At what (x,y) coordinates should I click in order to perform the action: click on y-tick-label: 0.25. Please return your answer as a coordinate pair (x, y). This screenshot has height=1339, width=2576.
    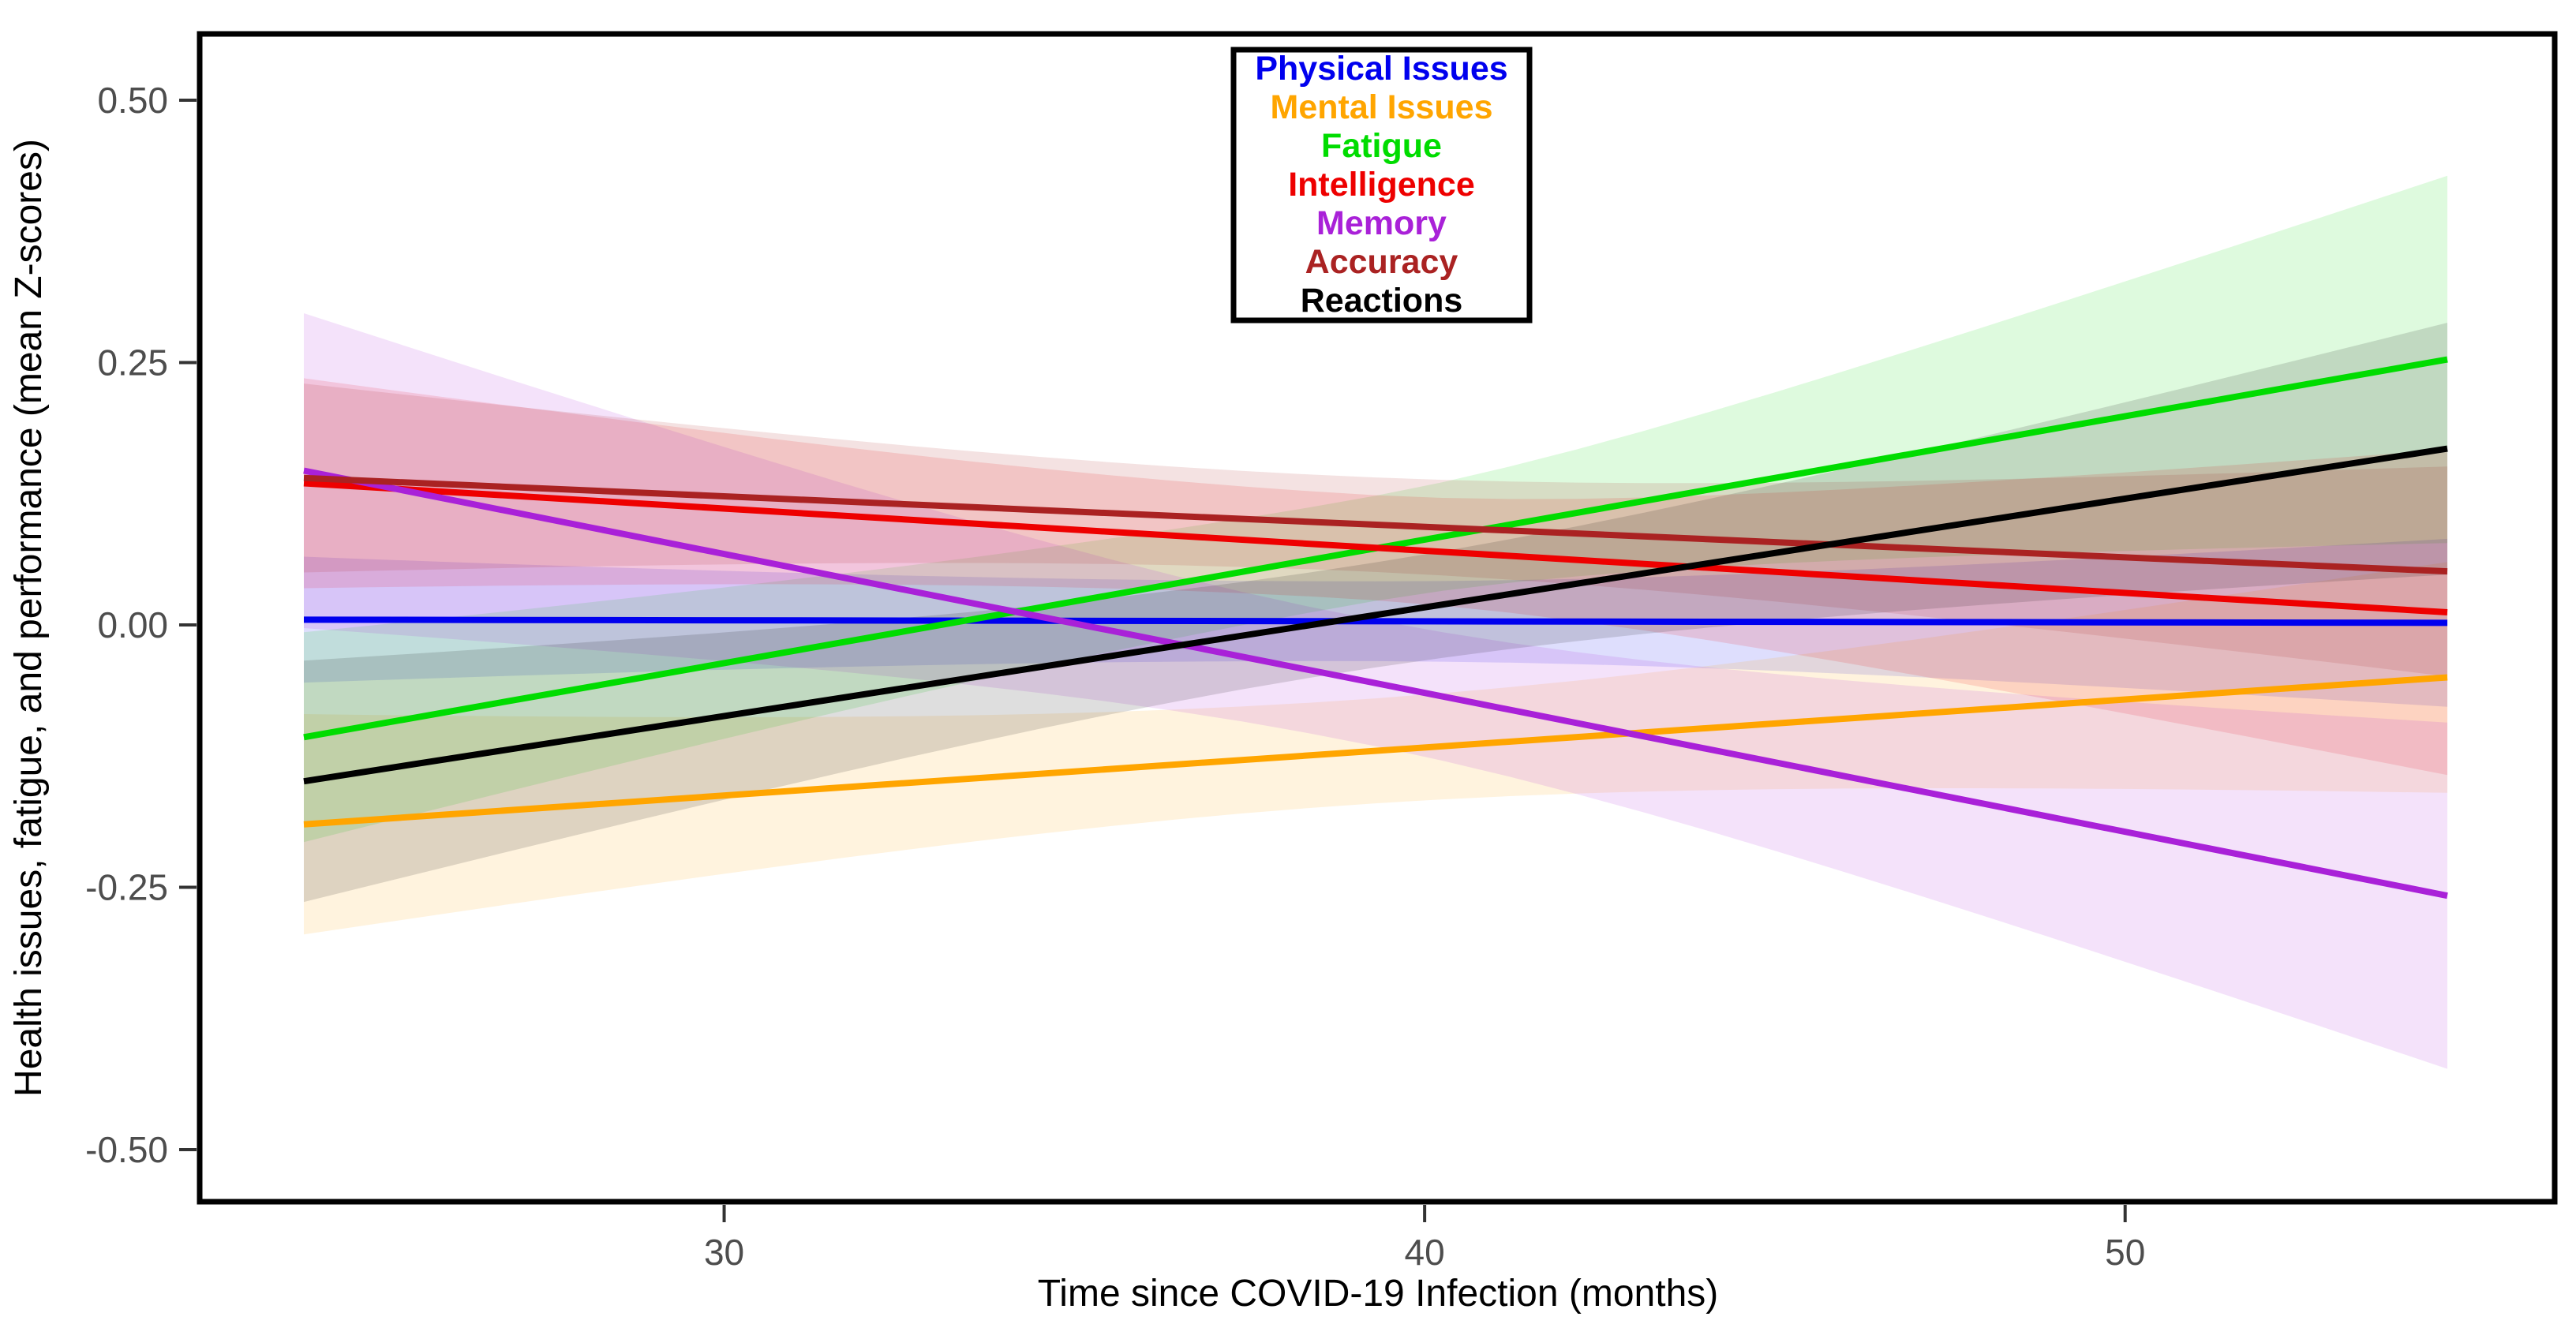
    Looking at the image, I should click on (132, 362).